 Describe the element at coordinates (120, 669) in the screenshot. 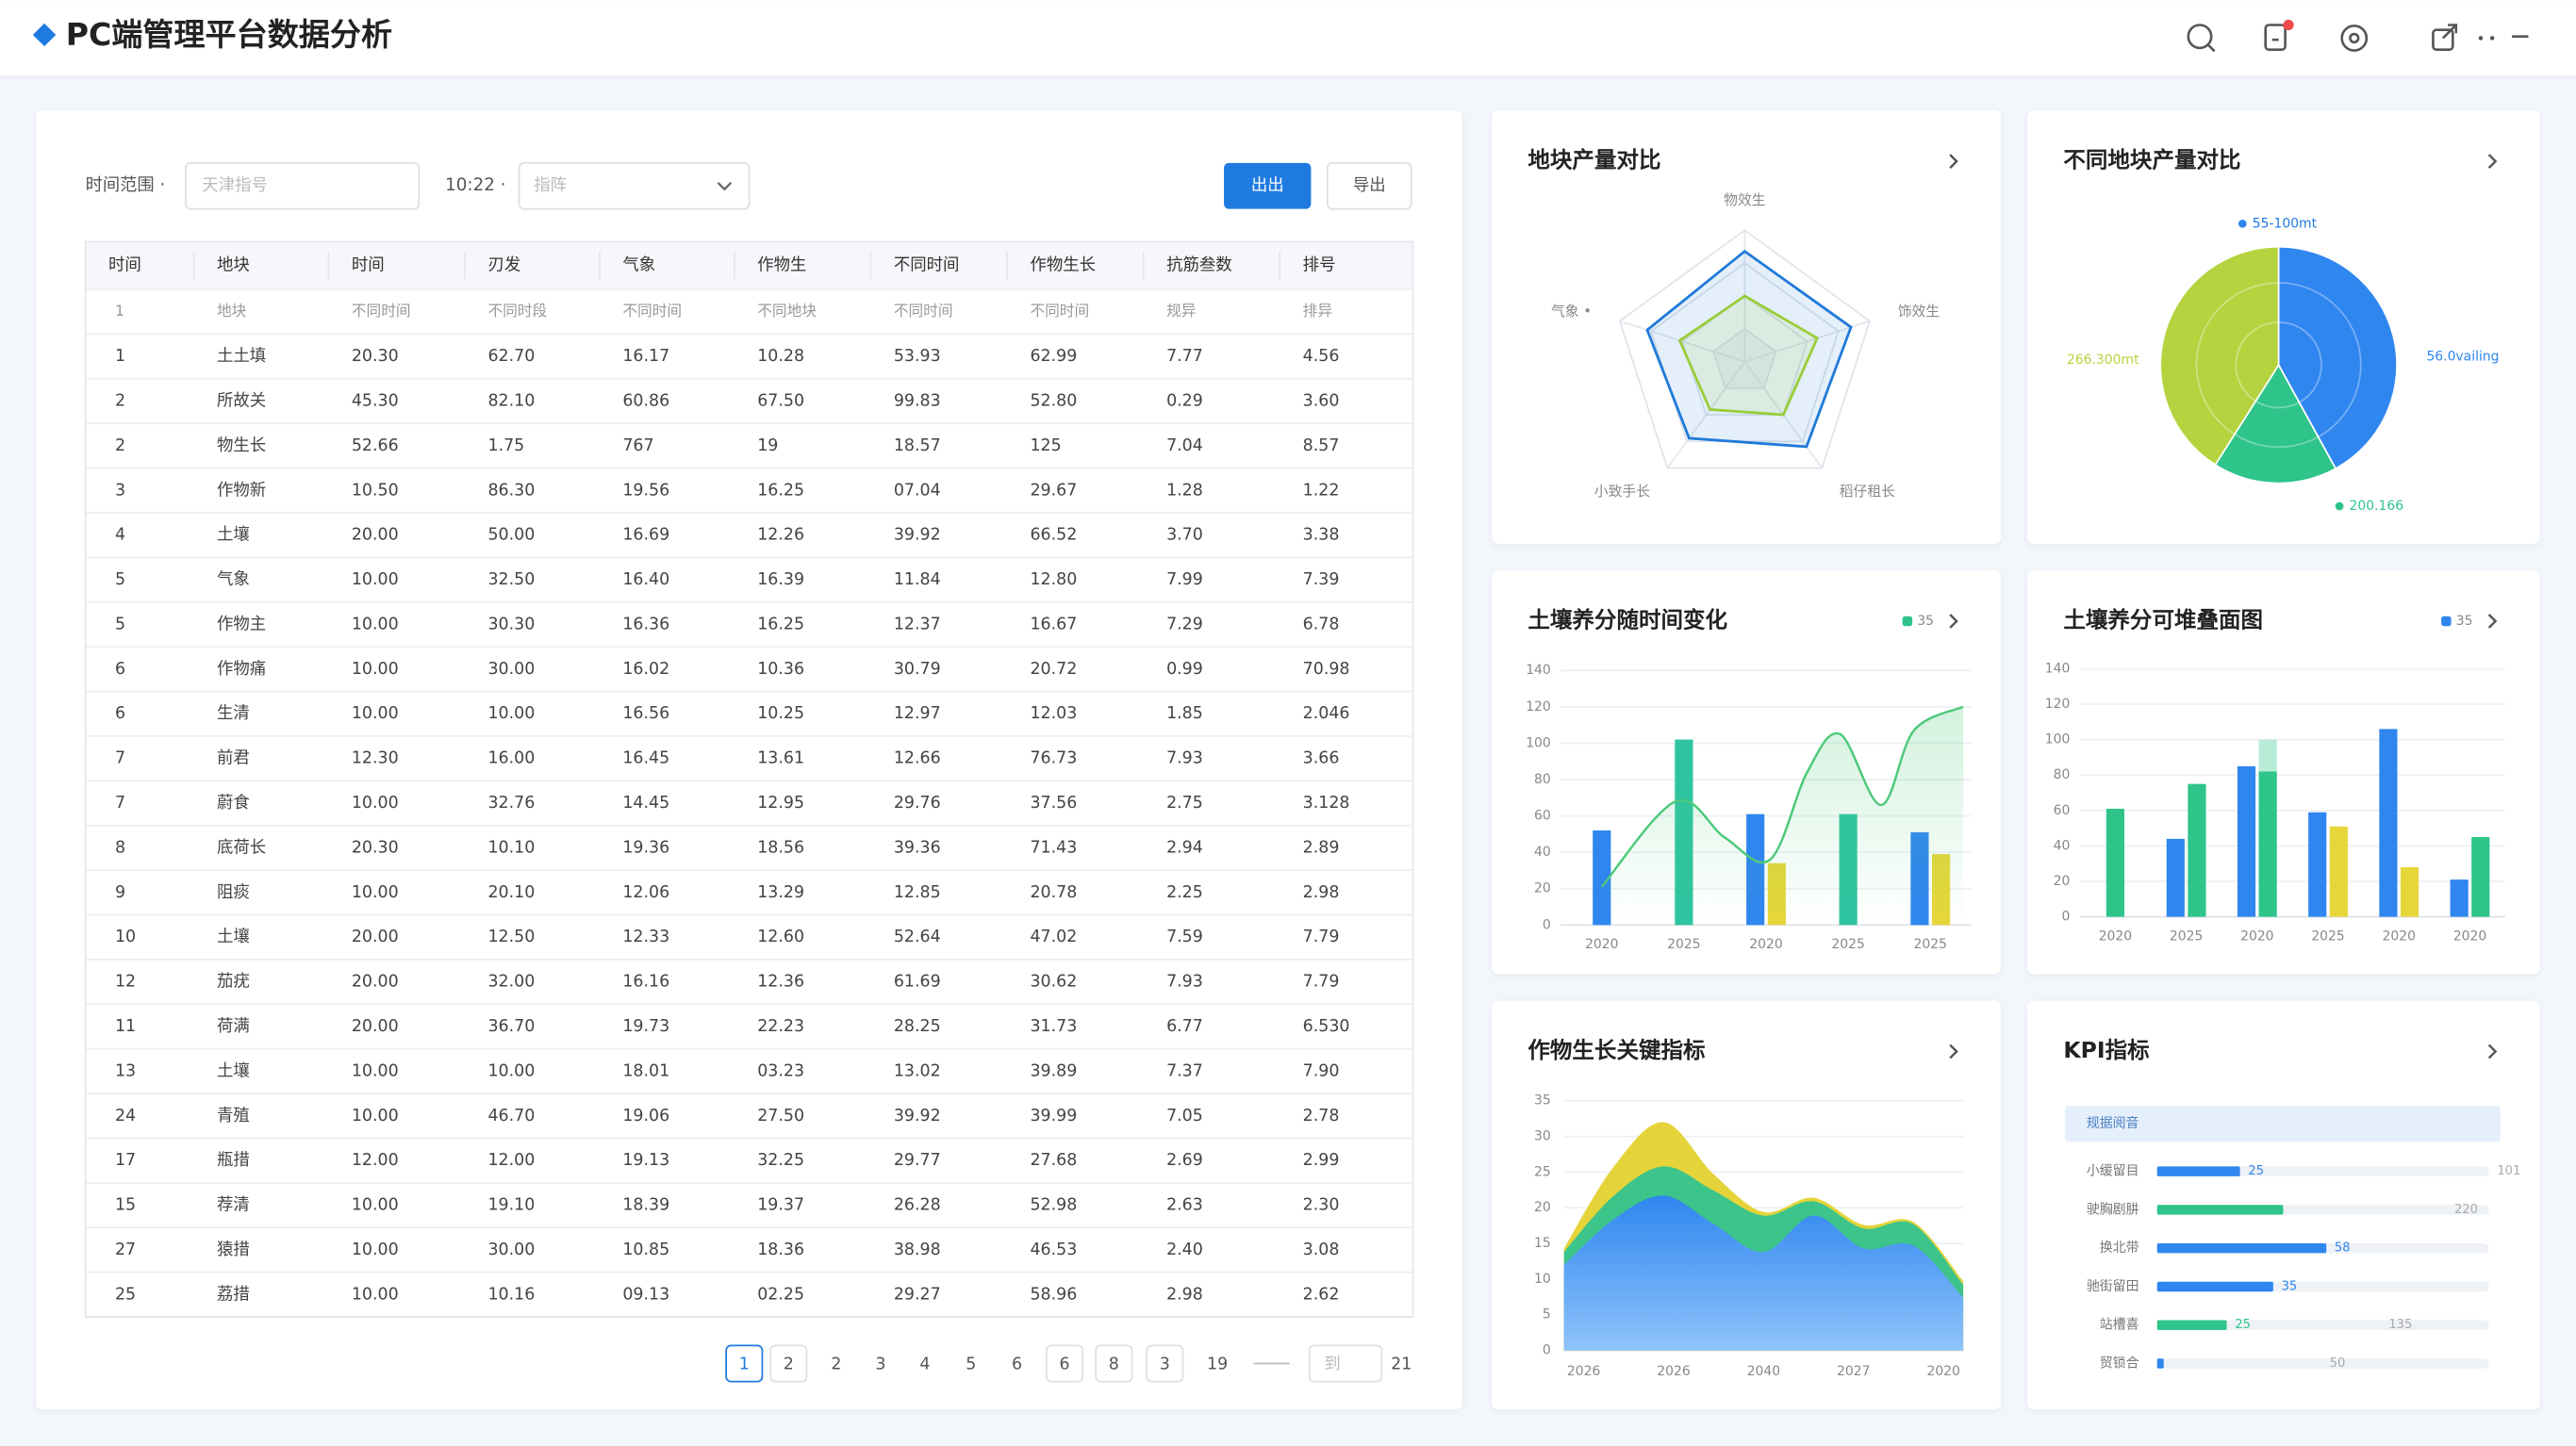

I see `table-cell: 6` at that location.